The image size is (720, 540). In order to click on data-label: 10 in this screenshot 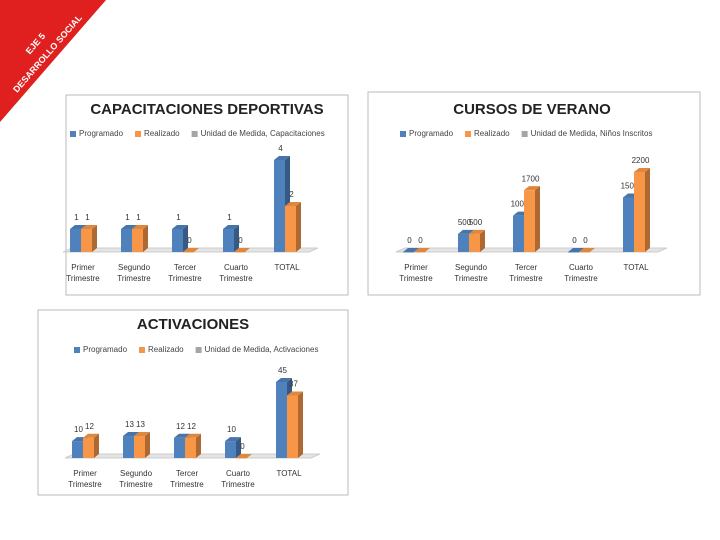, I will do `click(78, 429)`.